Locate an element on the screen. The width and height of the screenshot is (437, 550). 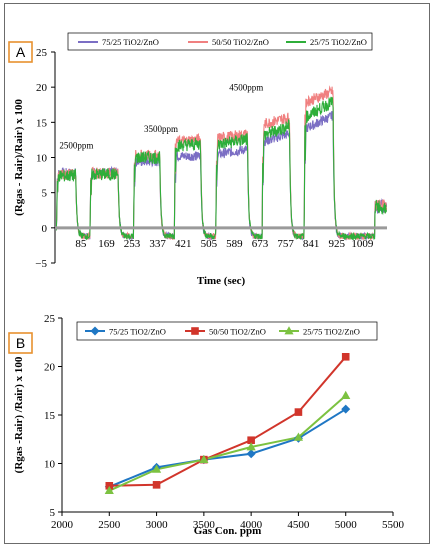
chart-b-x-tick-label: 4000 is located at coordinates (251, 525).